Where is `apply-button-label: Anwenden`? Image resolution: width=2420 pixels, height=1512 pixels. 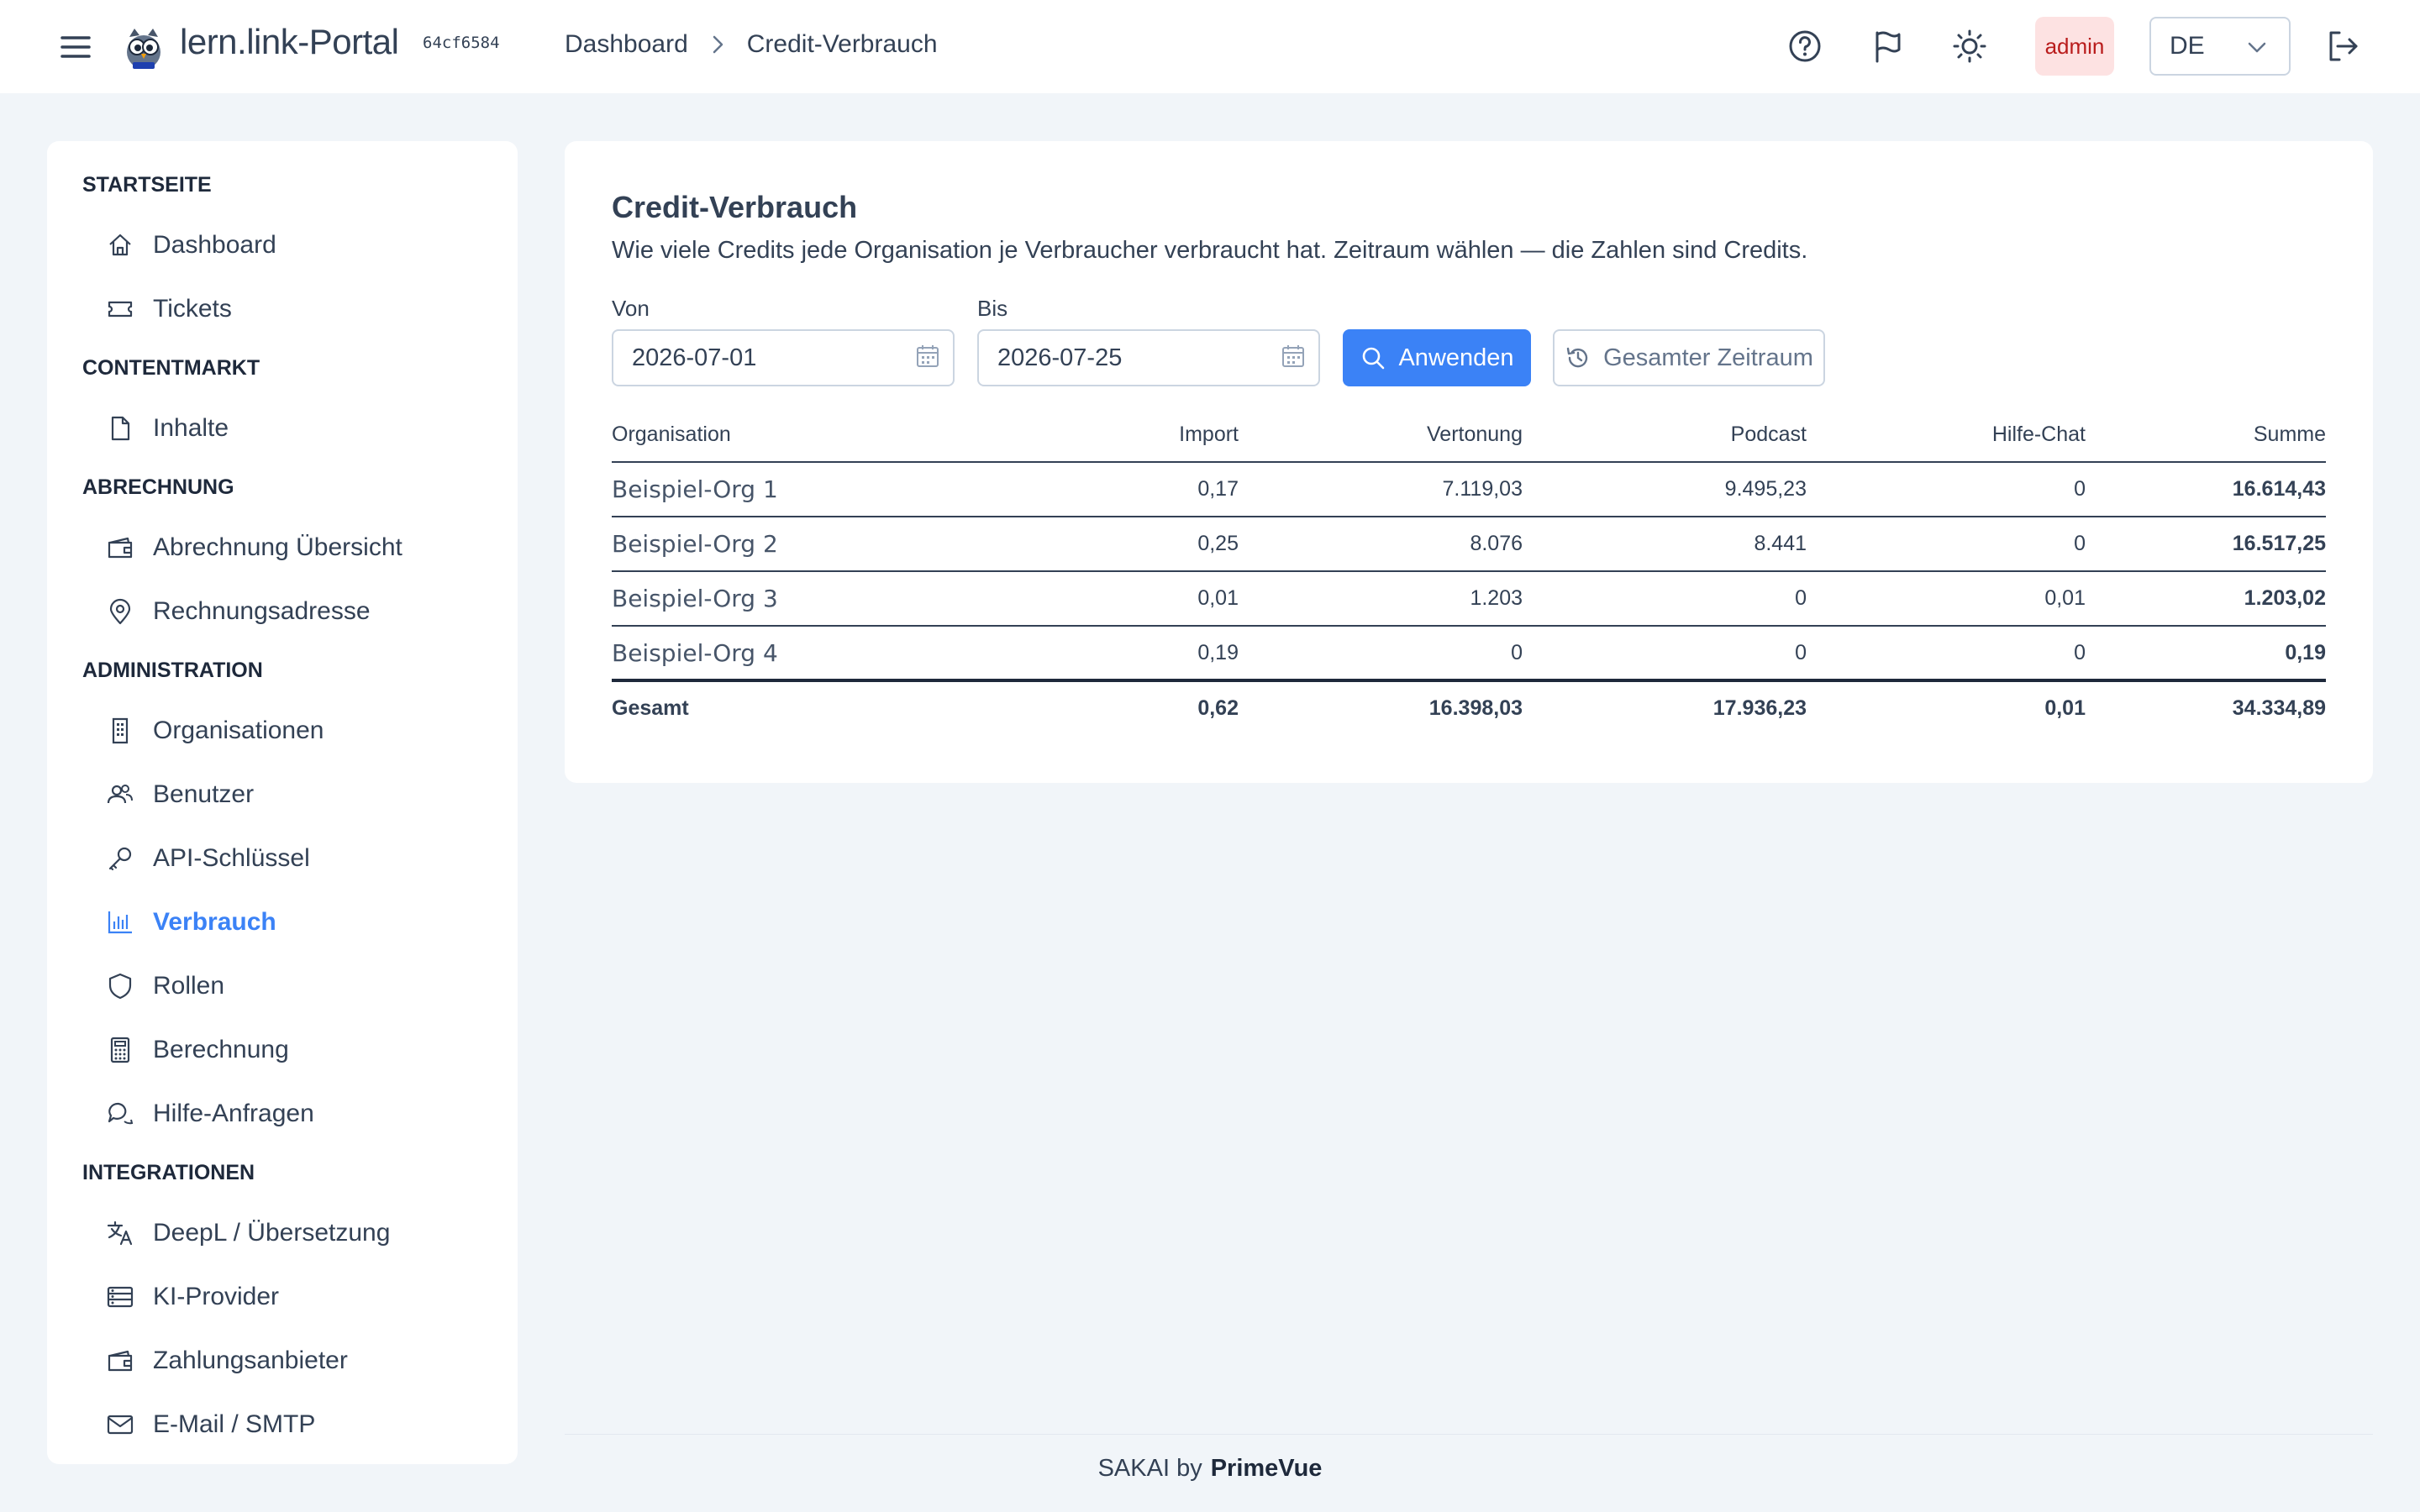 apply-button-label: Anwenden is located at coordinates (1456, 357).